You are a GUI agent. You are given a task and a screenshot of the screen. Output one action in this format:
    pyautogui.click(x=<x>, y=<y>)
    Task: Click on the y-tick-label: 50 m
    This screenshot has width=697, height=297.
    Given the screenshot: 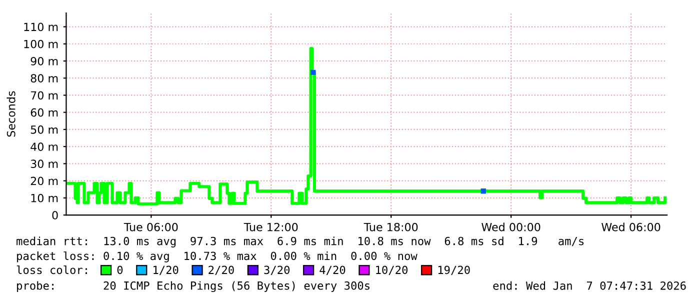 What is the action you would take?
    pyautogui.click(x=44, y=129)
    